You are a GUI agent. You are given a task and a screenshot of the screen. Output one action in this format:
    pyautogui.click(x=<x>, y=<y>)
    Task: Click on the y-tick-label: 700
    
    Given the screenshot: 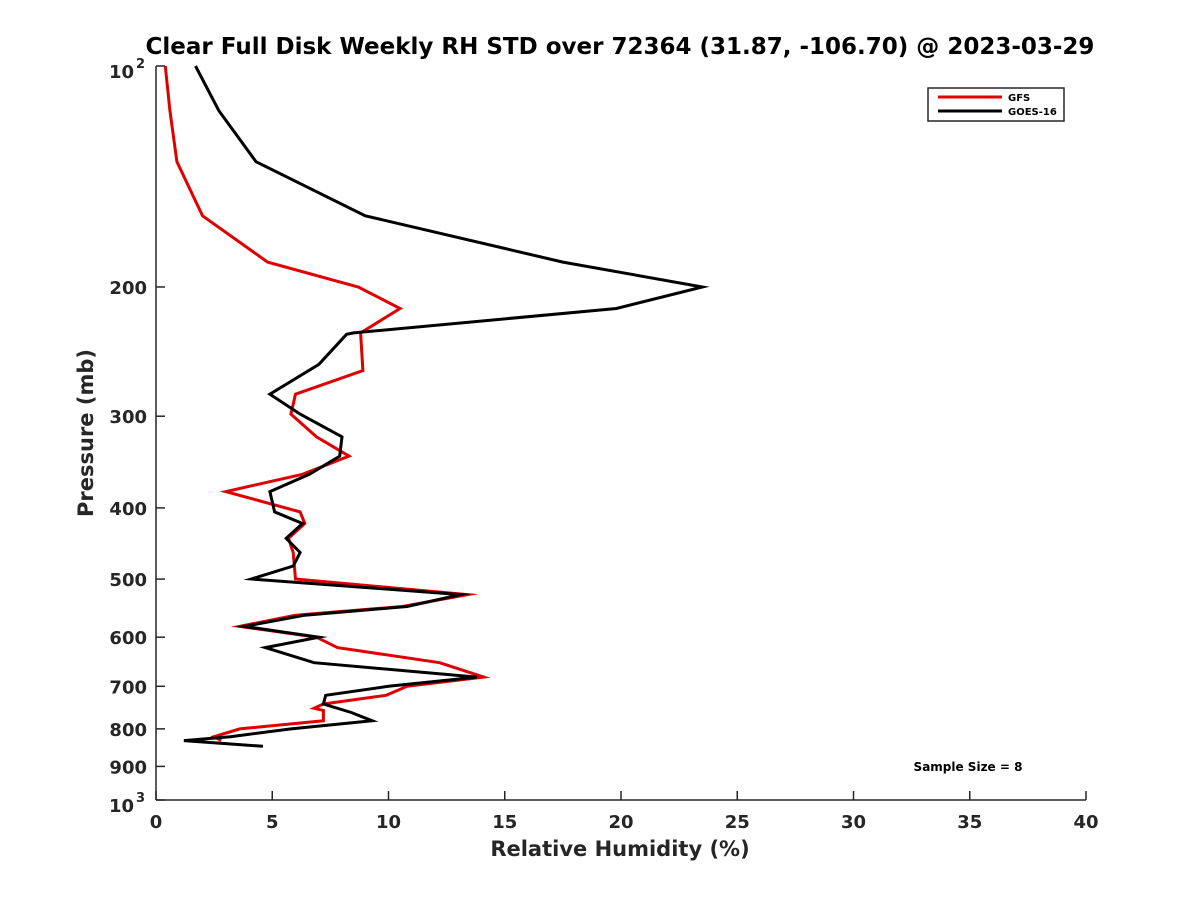 What is the action you would take?
    pyautogui.click(x=128, y=687)
    